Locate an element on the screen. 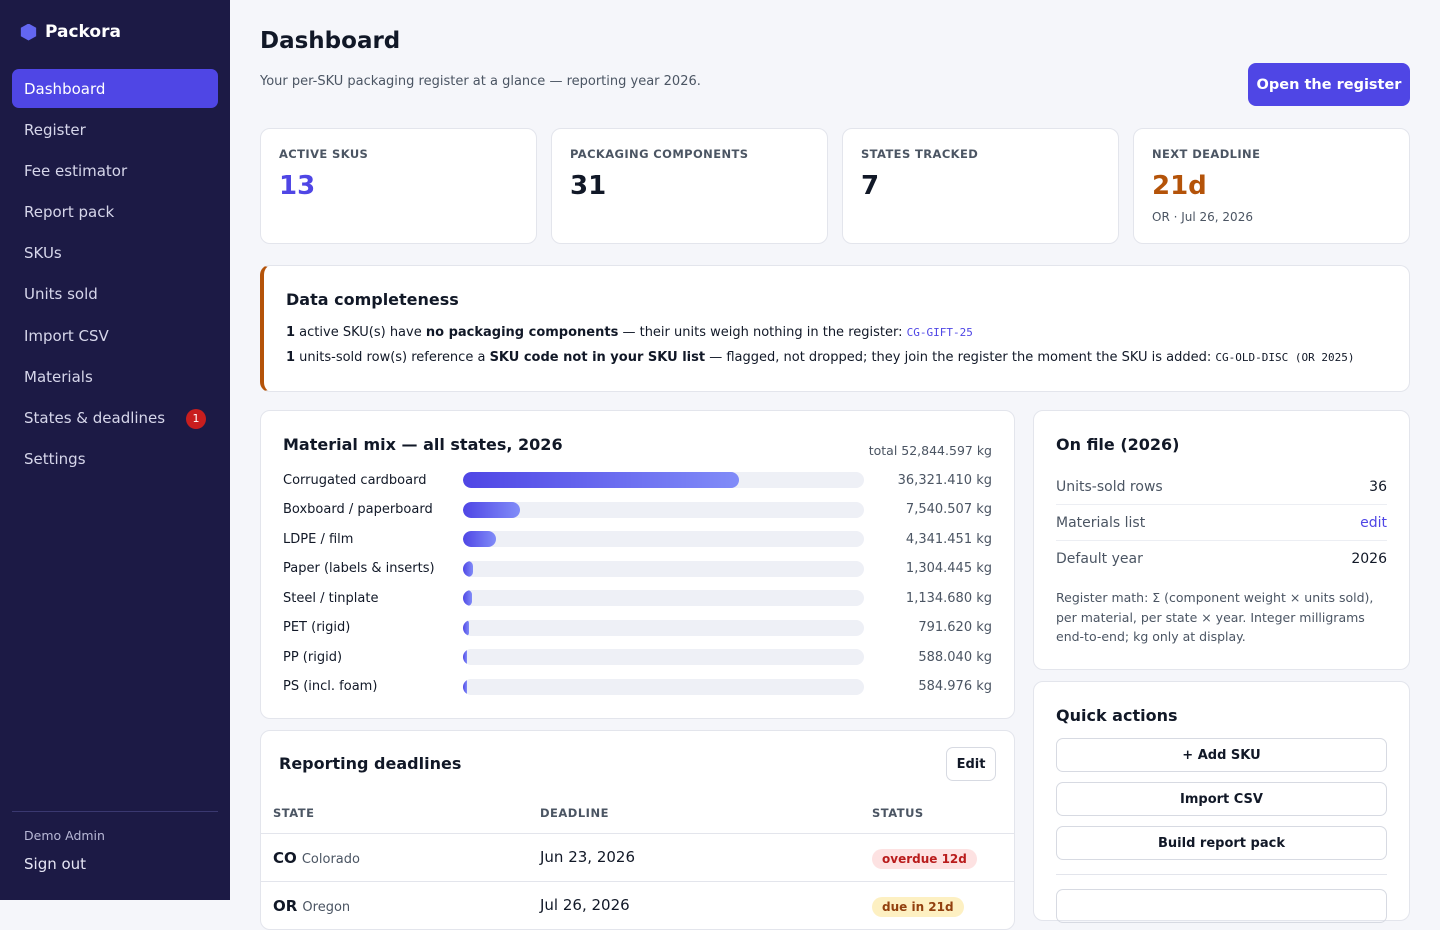  nav-item: SKUs is located at coordinates (115, 253).